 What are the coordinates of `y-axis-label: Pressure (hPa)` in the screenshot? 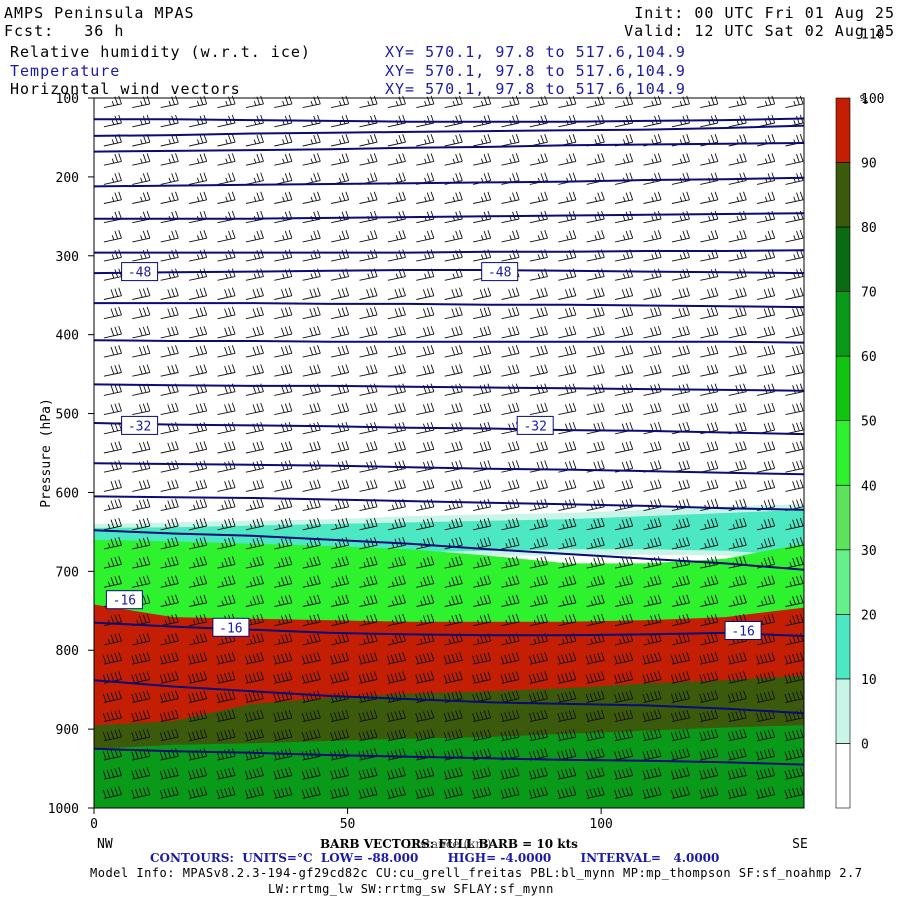 It's located at (46, 453).